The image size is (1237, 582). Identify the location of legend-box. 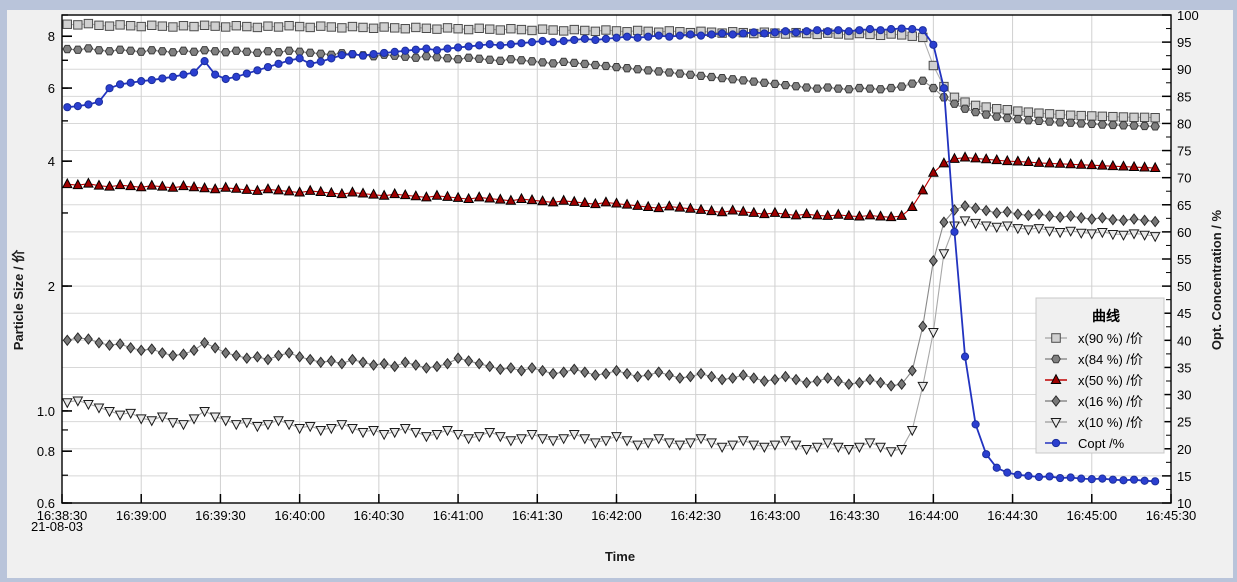
(1100, 375).